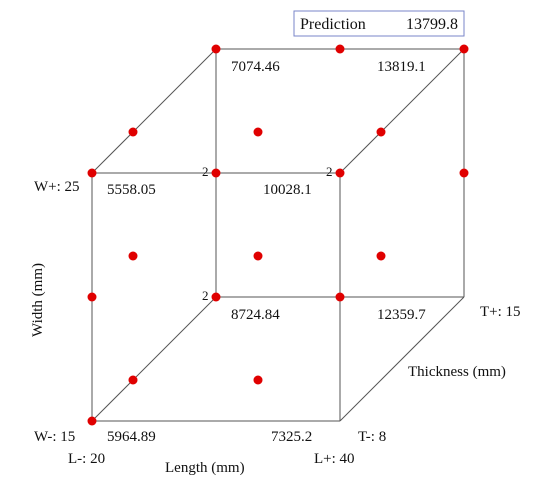 This screenshot has width=550, height=489. What do you see at coordinates (57, 187) in the screenshot?
I see `width-high-label: W+: 25` at bounding box center [57, 187].